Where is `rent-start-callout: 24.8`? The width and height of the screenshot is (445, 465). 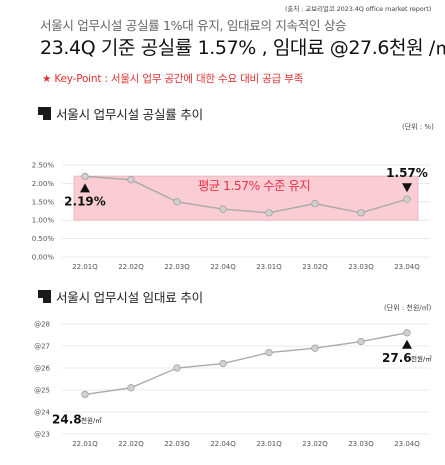 rent-start-callout: 24.8 is located at coordinates (67, 419).